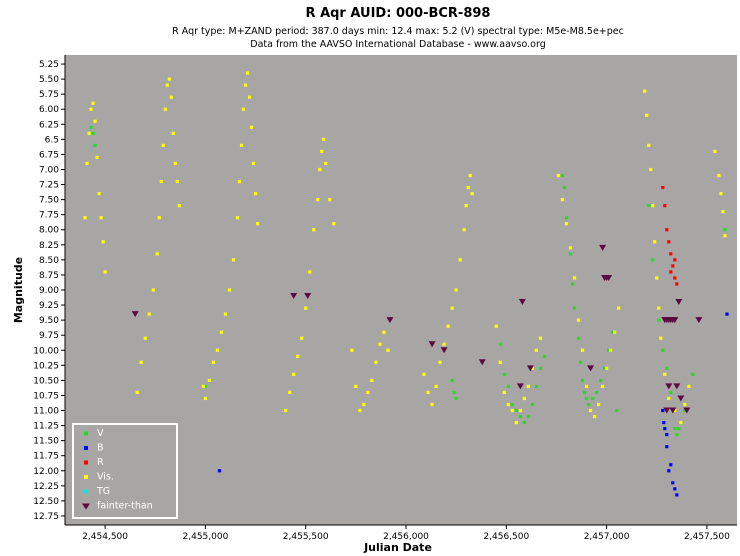 The height and width of the screenshot is (556, 740). Describe the element at coordinates (406, 537) in the screenshot. I see `x-tick-label: 2,456,000` at that location.